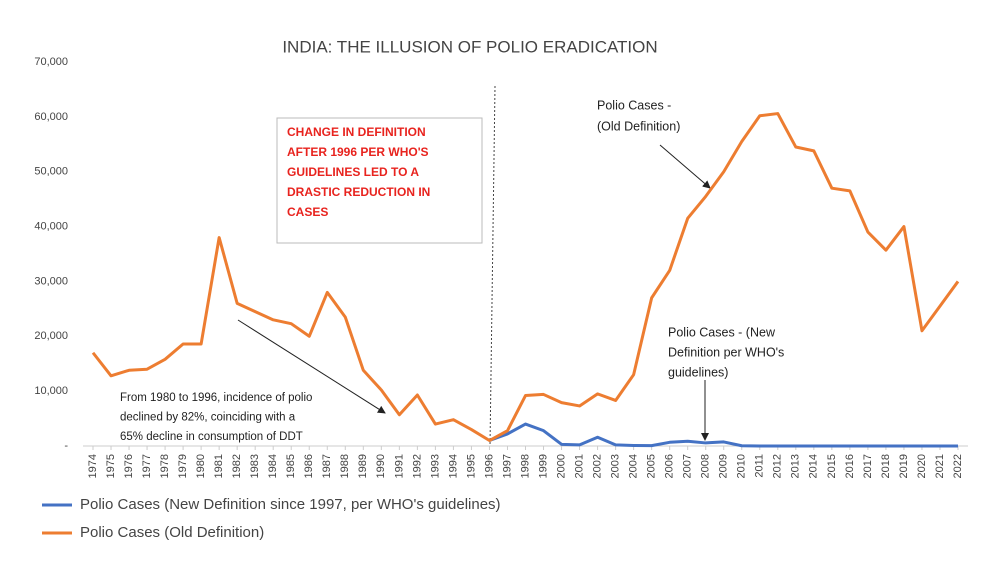 The width and height of the screenshot is (992, 567). What do you see at coordinates (66, 446) in the screenshot?
I see `y-tick-label: -` at bounding box center [66, 446].